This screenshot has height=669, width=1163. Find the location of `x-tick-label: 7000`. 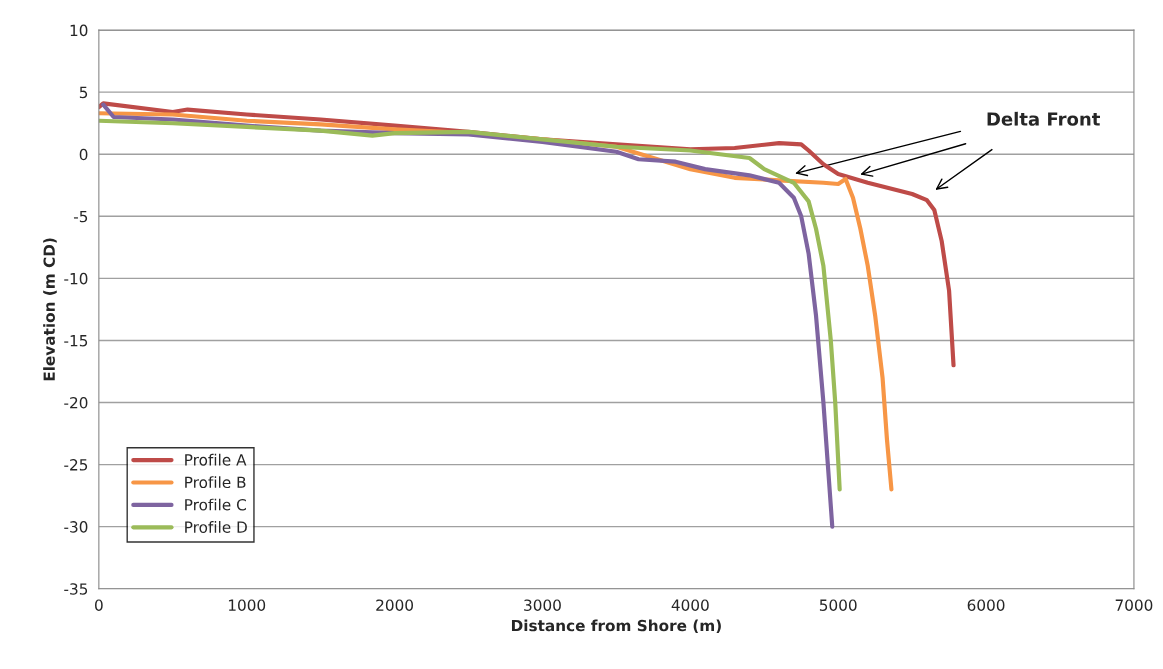

x-tick-label: 7000 is located at coordinates (1134, 605).